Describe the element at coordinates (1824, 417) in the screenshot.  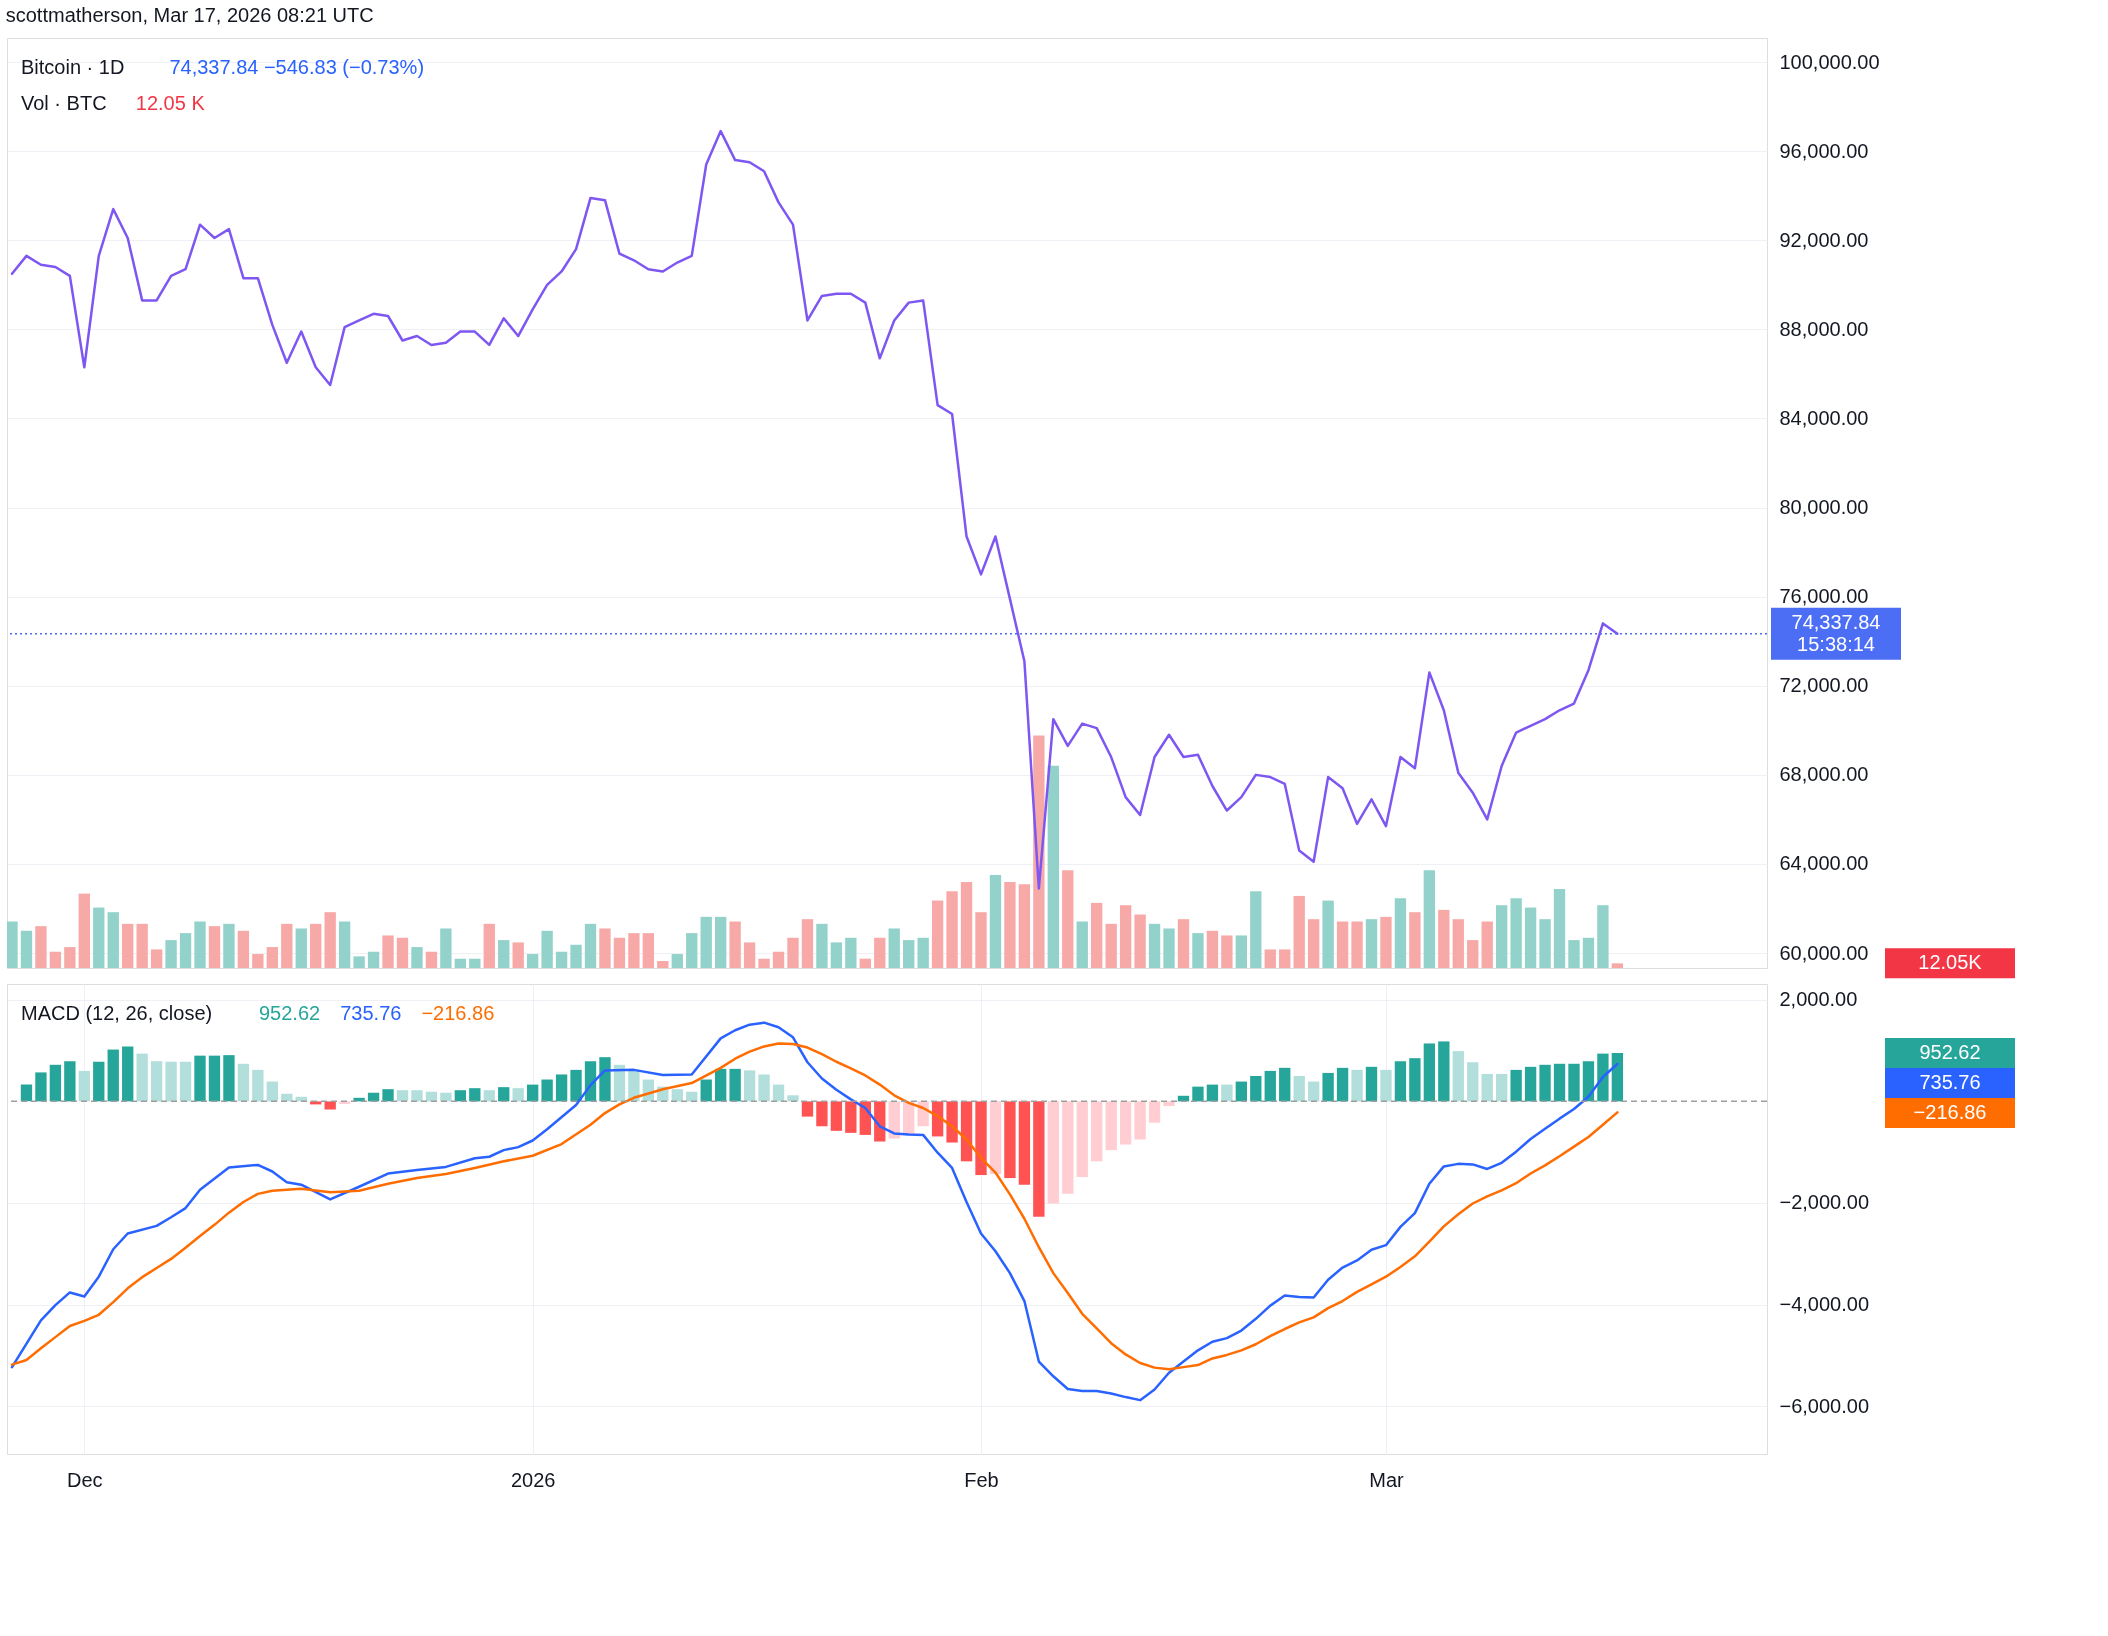
I see `y-tick-label: 84,000.00` at that location.